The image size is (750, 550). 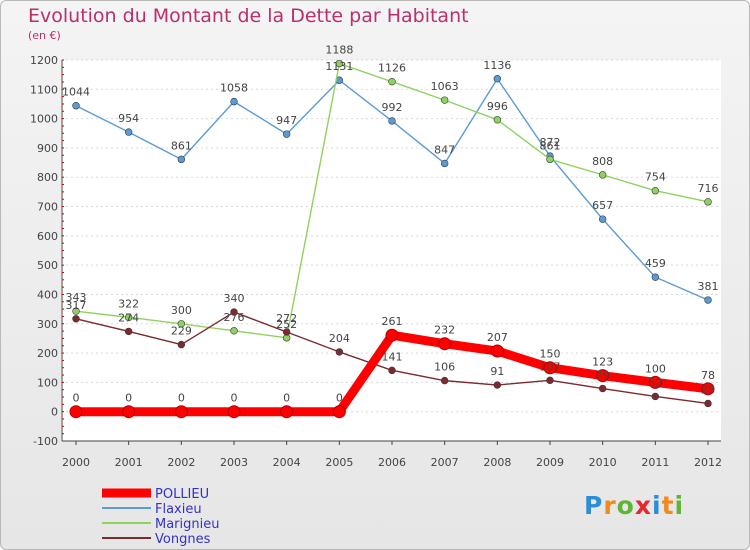 What do you see at coordinates (643, 505) in the screenshot?
I see `logo-letter: x` at bounding box center [643, 505].